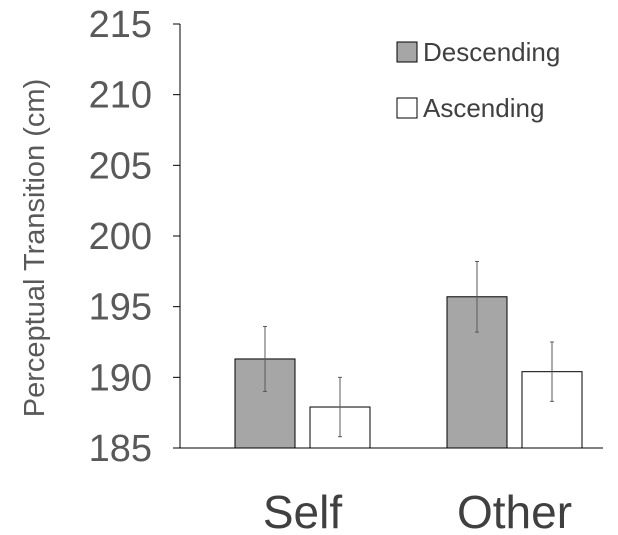 Image resolution: width=618 pixels, height=535 pixels. I want to click on y-axis-title: Perceptual Transition (cm), so click(35, 248).